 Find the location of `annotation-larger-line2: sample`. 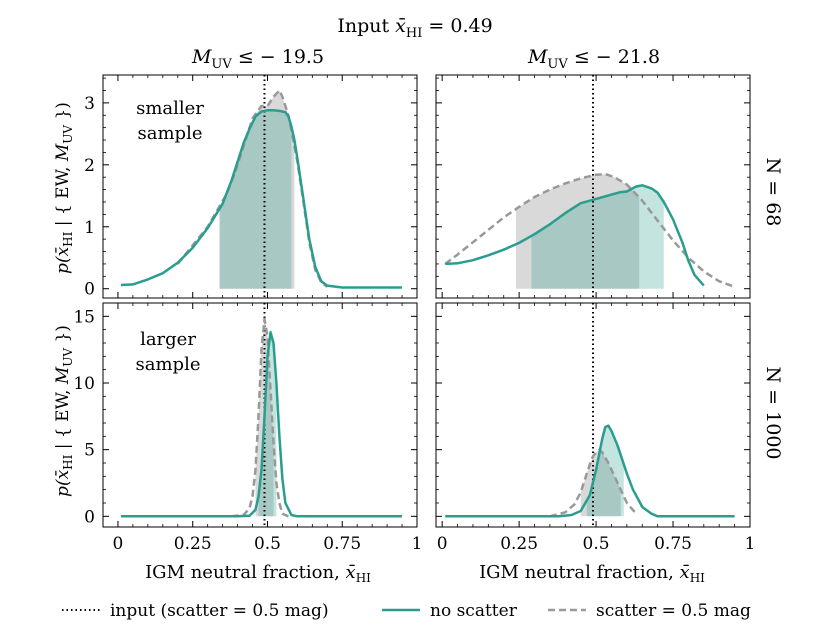

annotation-larger-line2: sample is located at coordinates (168, 364).